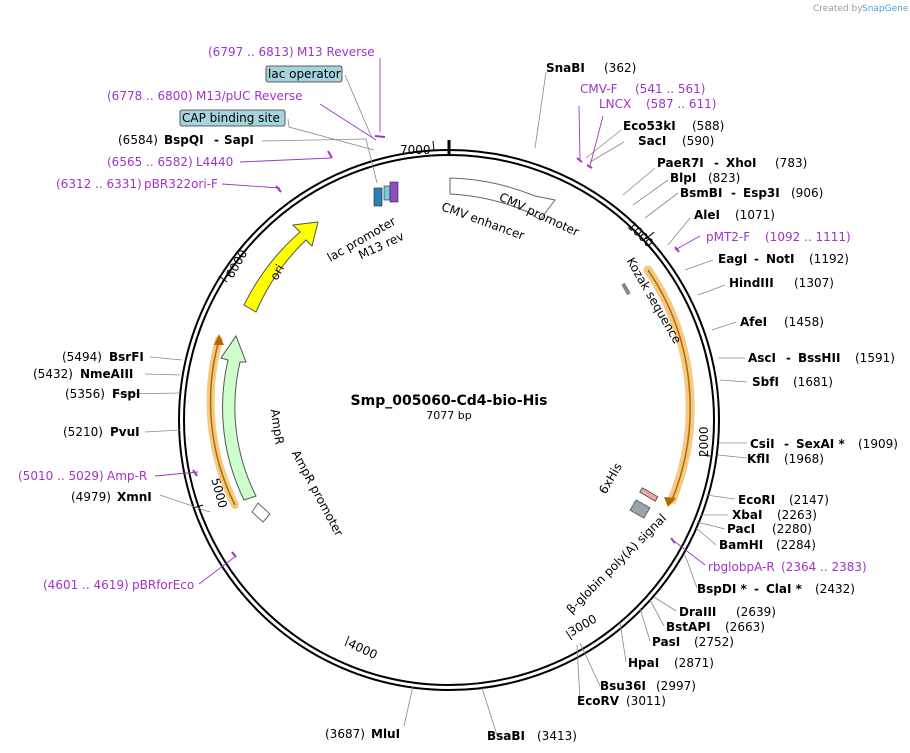  Describe the element at coordinates (82, 357) in the screenshot. I see `site-bsrfi-pos: (5494)` at that location.